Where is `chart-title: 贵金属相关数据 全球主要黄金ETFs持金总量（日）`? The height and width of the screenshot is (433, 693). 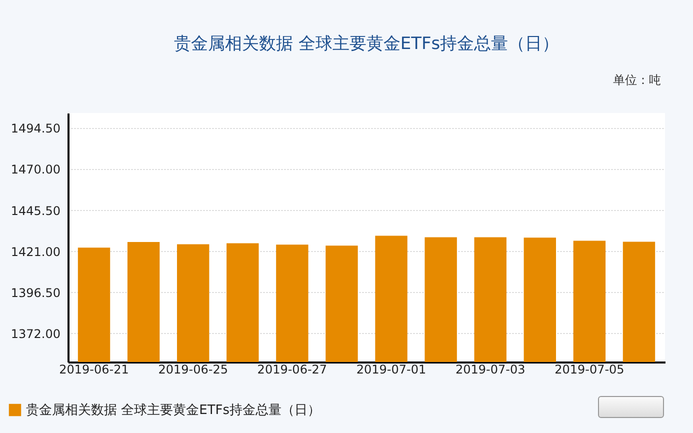
chart-title: 贵金属相关数据 全球主要黄金ETFs持金总量（日） is located at coordinates (367, 44).